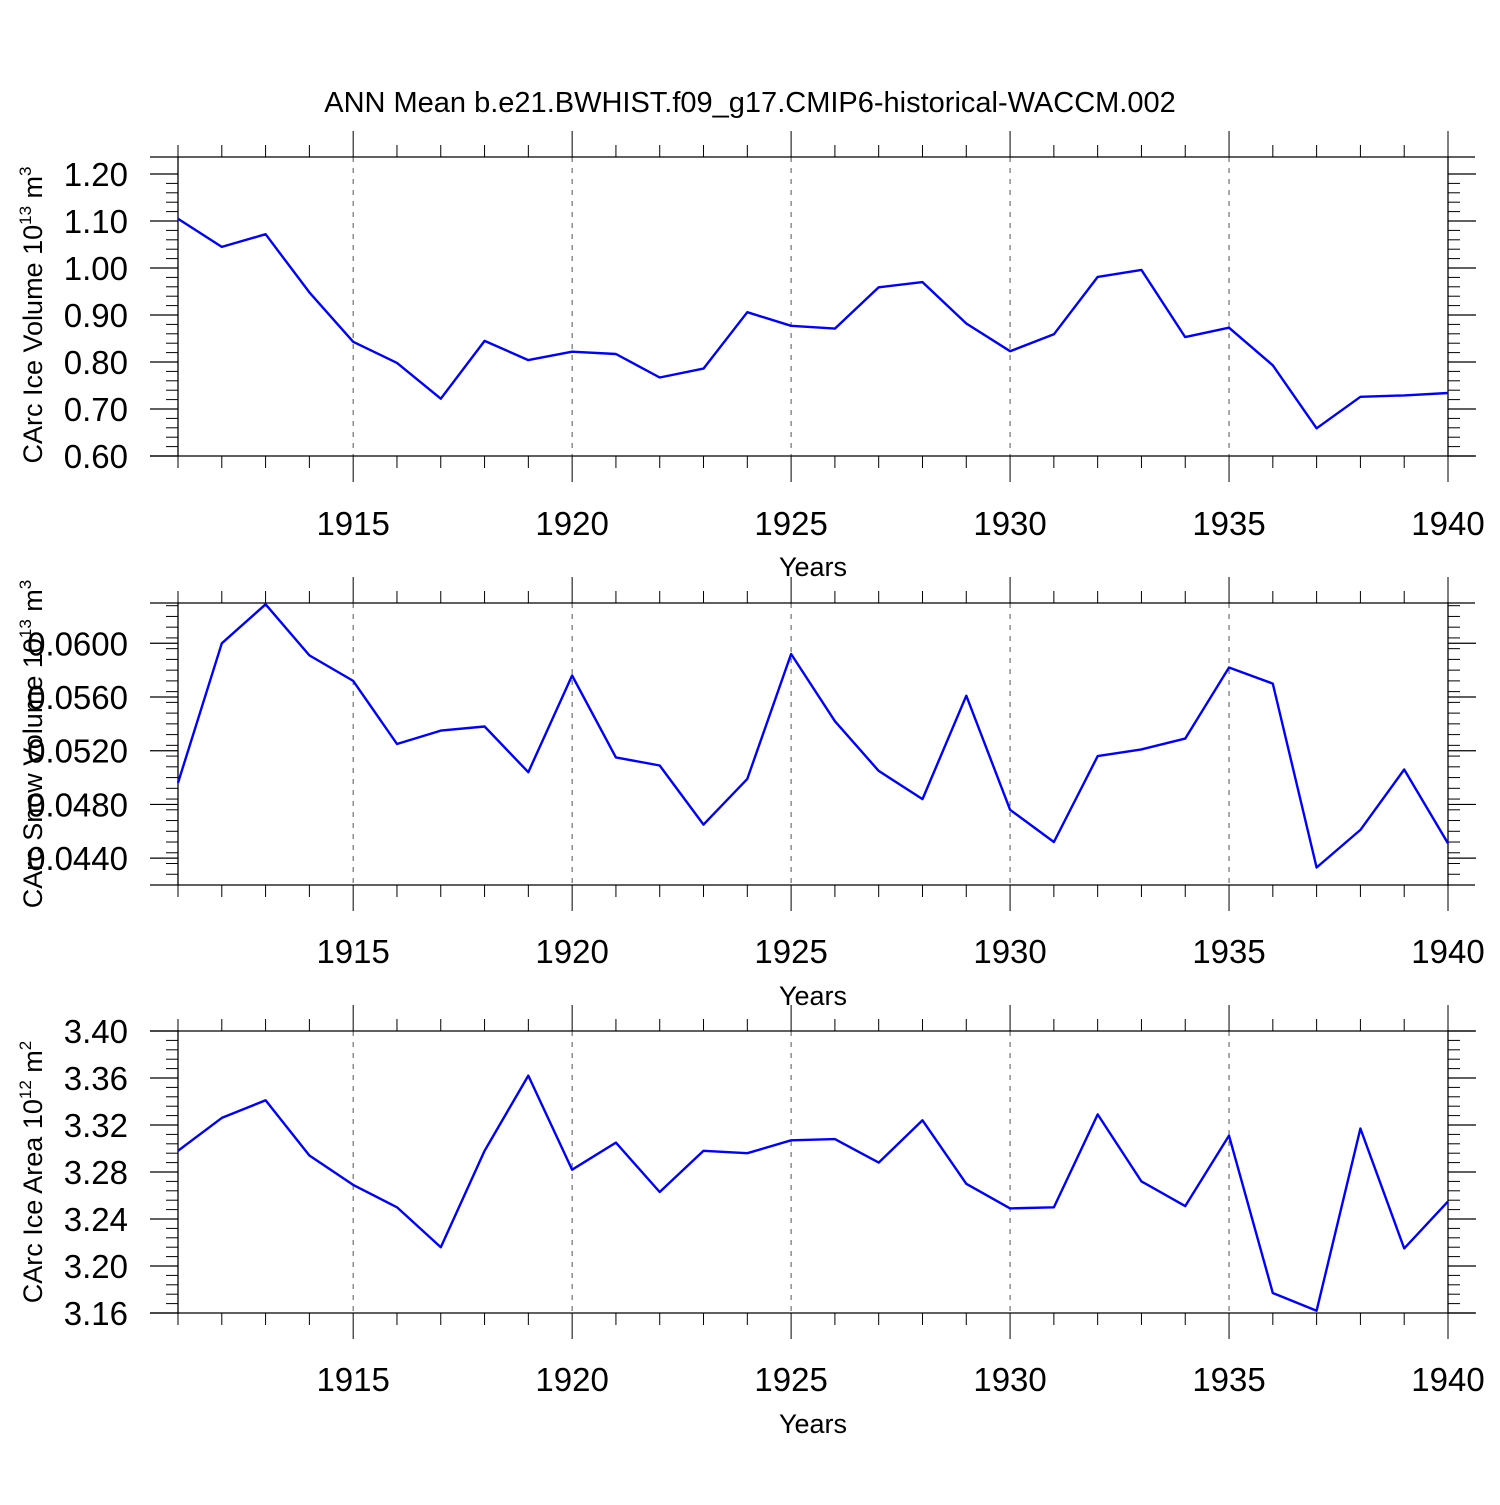 The width and height of the screenshot is (1500, 1505). I want to click on y-tick-label: 3.36, so click(96, 1078).